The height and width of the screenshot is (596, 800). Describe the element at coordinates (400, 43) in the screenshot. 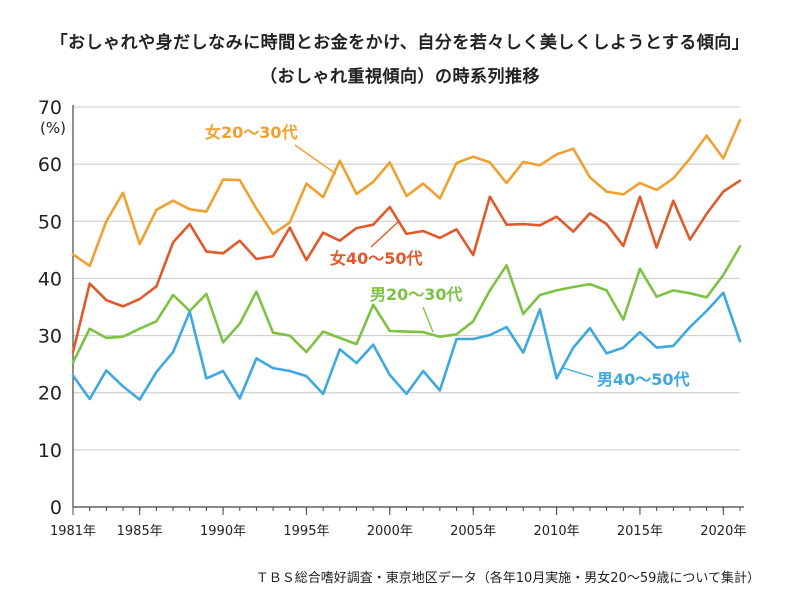

I see `chart-title: 「おしゃれや身だしなみに時間とお金をかけ、自分を若々しく美しくしようとする傾向」` at that location.